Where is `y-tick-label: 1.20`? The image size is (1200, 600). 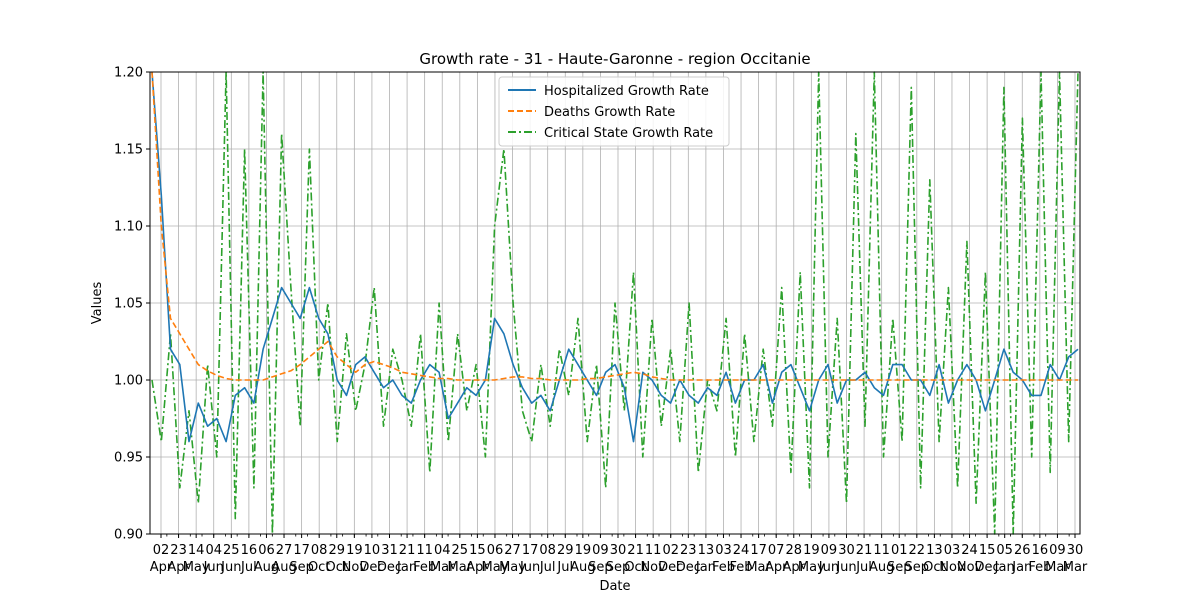 y-tick-label: 1.20 is located at coordinates (128, 73).